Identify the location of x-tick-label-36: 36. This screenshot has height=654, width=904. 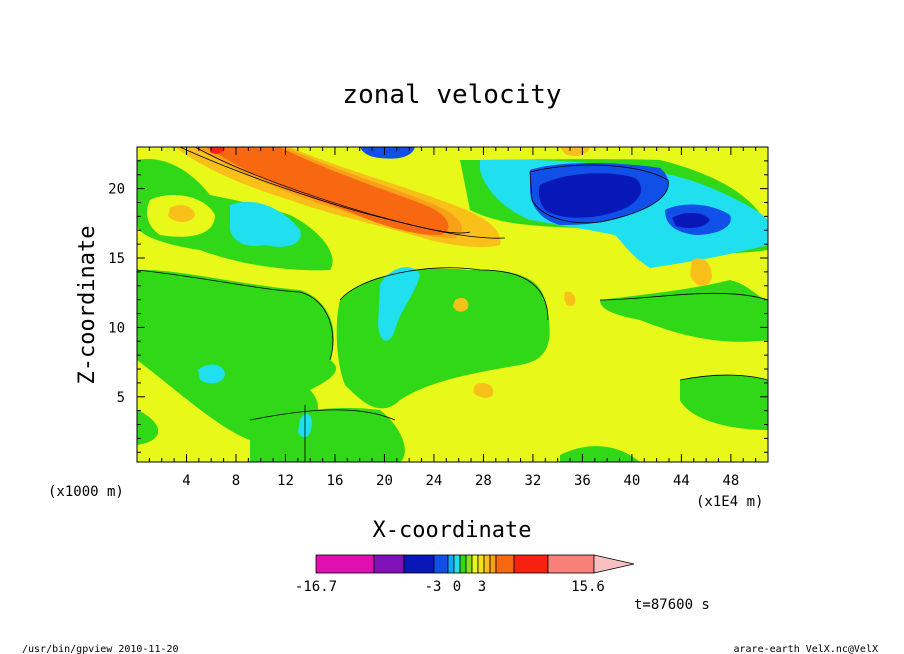
(582, 481).